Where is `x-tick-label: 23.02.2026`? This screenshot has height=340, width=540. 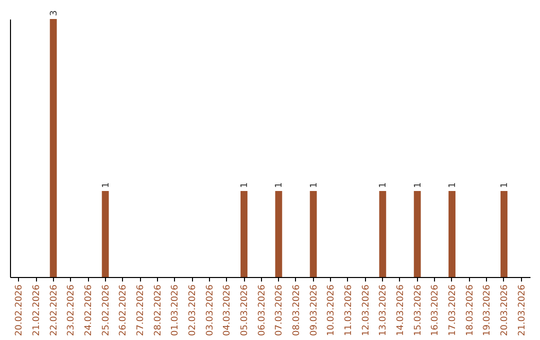 x-tick-label: 23.02.2026 is located at coordinates (71, 310).